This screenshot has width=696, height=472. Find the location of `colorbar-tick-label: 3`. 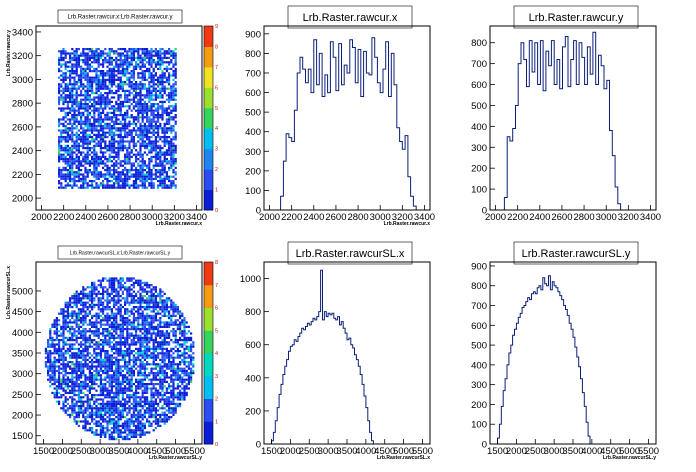

colorbar-tick-label: 3 is located at coordinates (216, 150).